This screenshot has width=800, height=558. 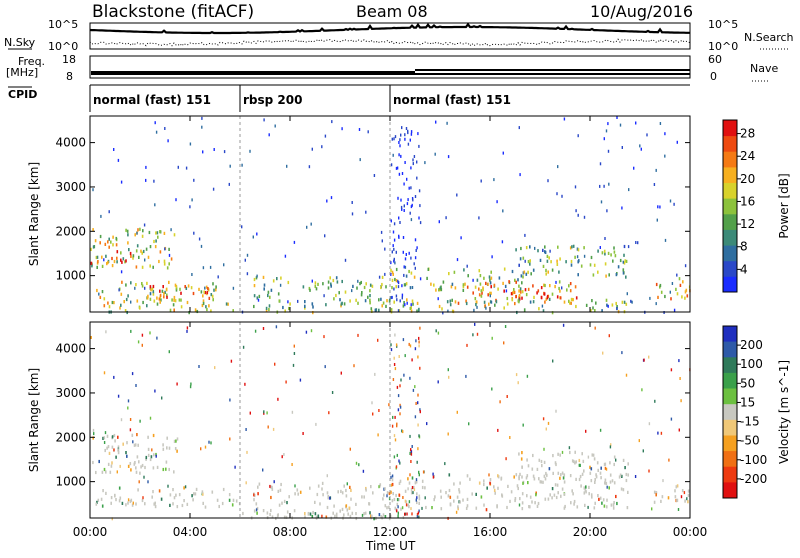 I want to click on x-tick-label: 08:00, so click(x=290, y=532).